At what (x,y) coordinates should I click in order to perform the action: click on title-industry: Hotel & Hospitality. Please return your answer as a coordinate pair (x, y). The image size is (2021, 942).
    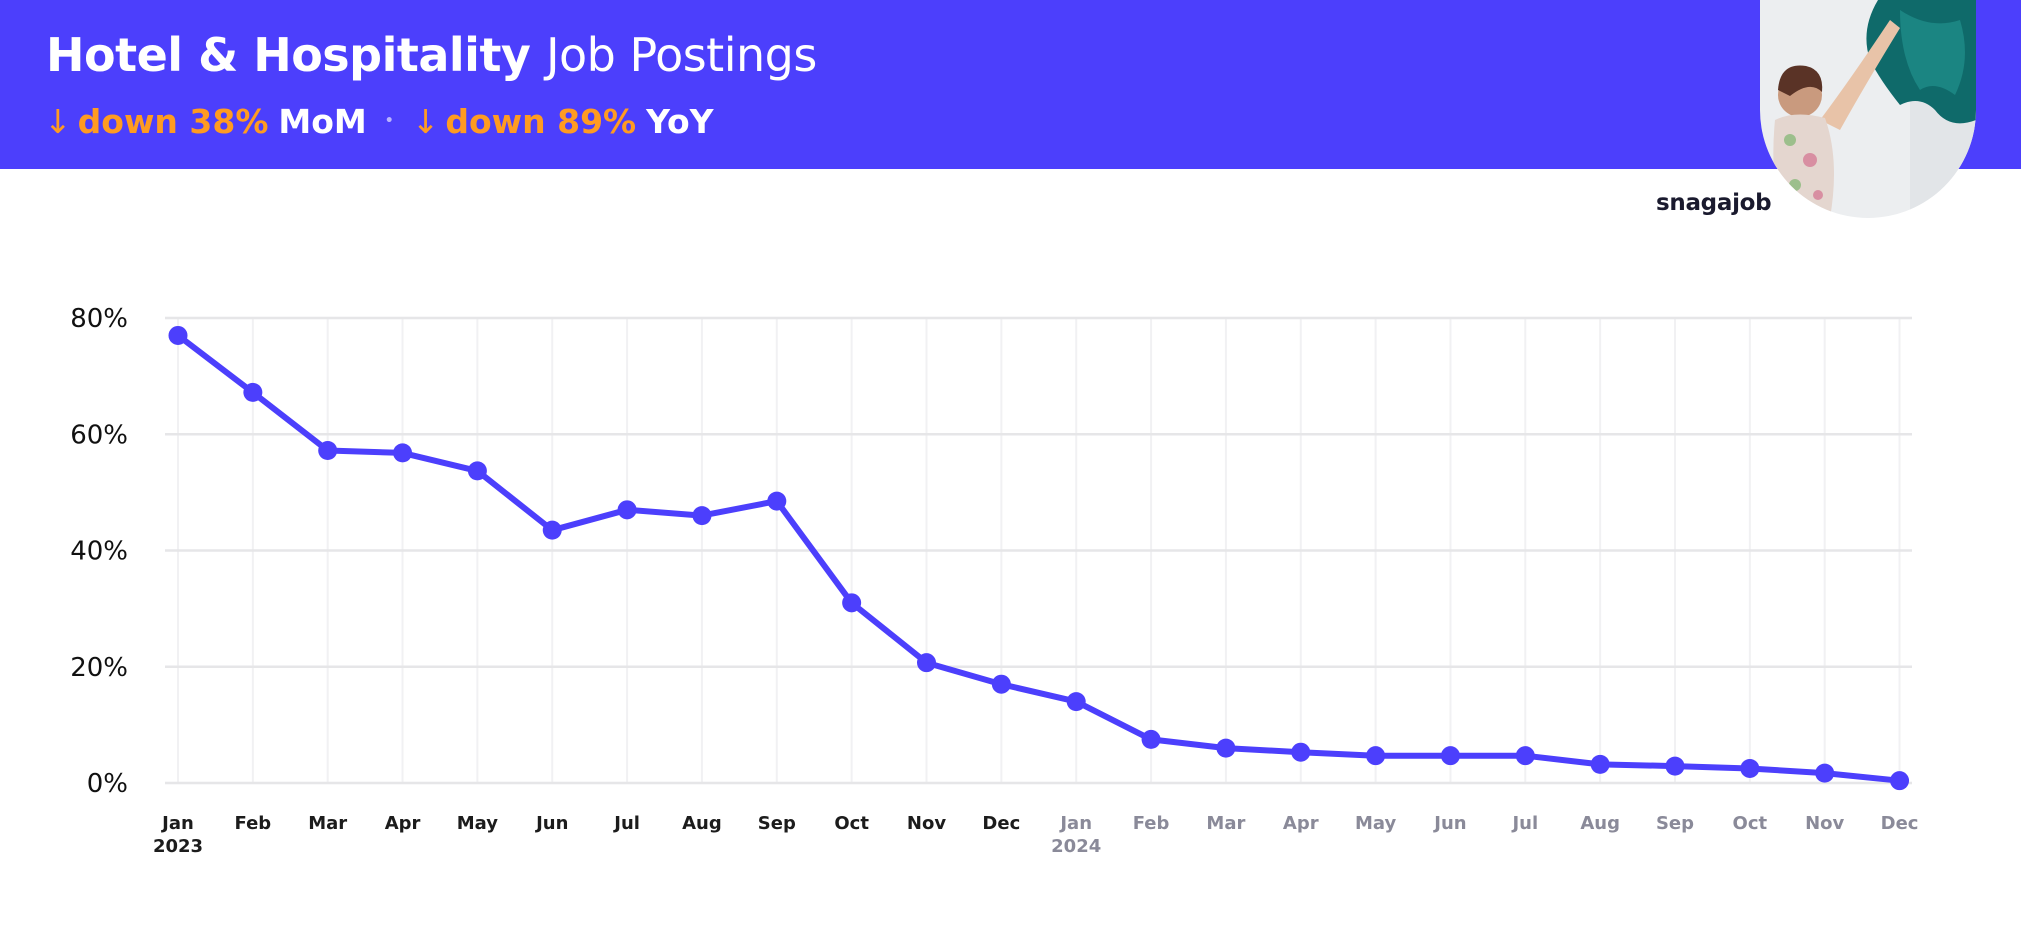
    Looking at the image, I should click on (288, 55).